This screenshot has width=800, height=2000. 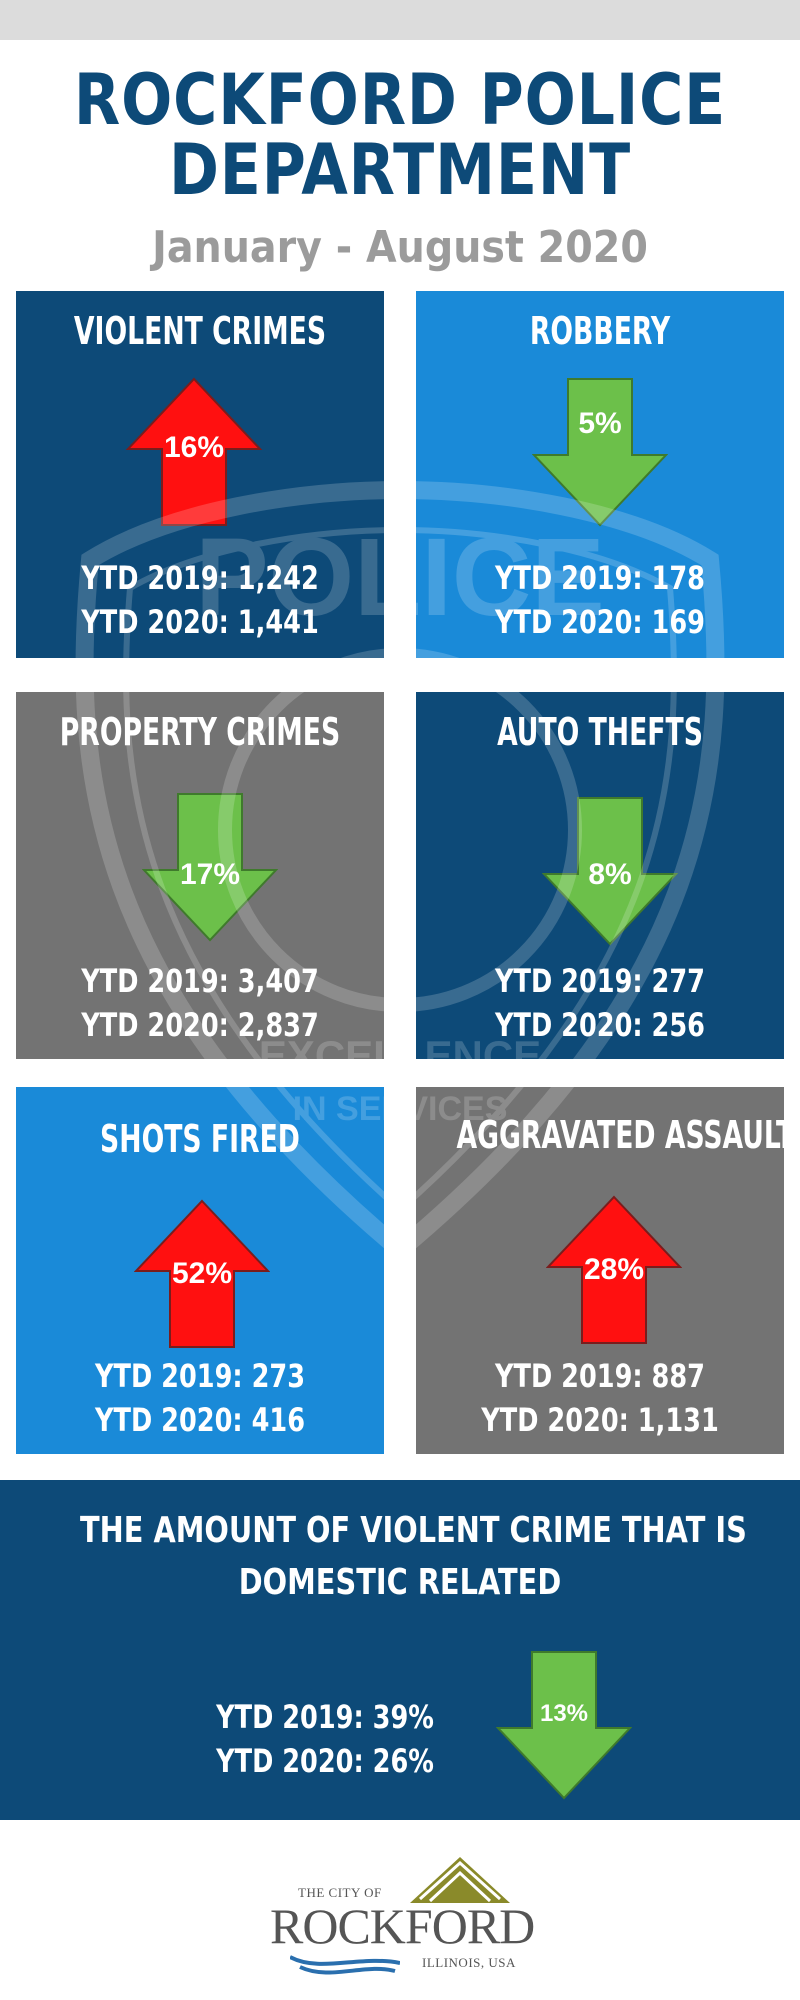 I want to click on logo-hills-icon, so click(x=460, y=1880).